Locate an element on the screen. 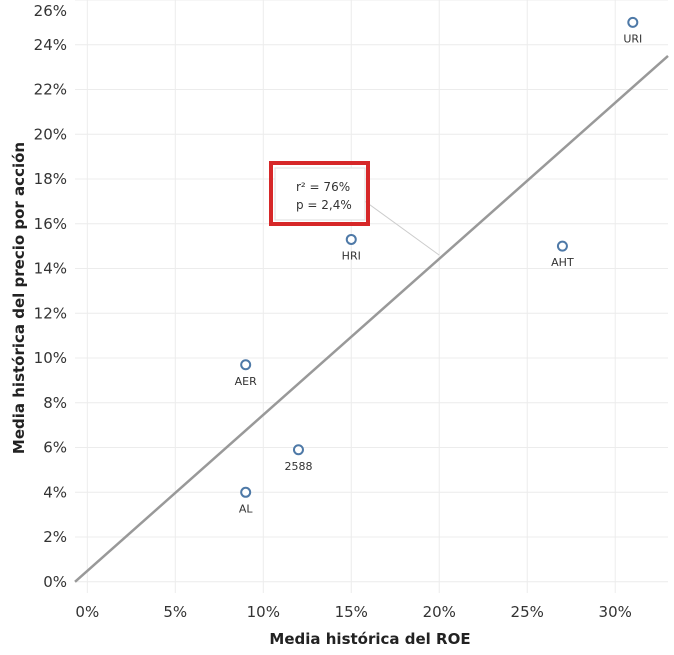 The width and height of the screenshot is (674, 655). y-tick-label: 4% is located at coordinates (55, 492).